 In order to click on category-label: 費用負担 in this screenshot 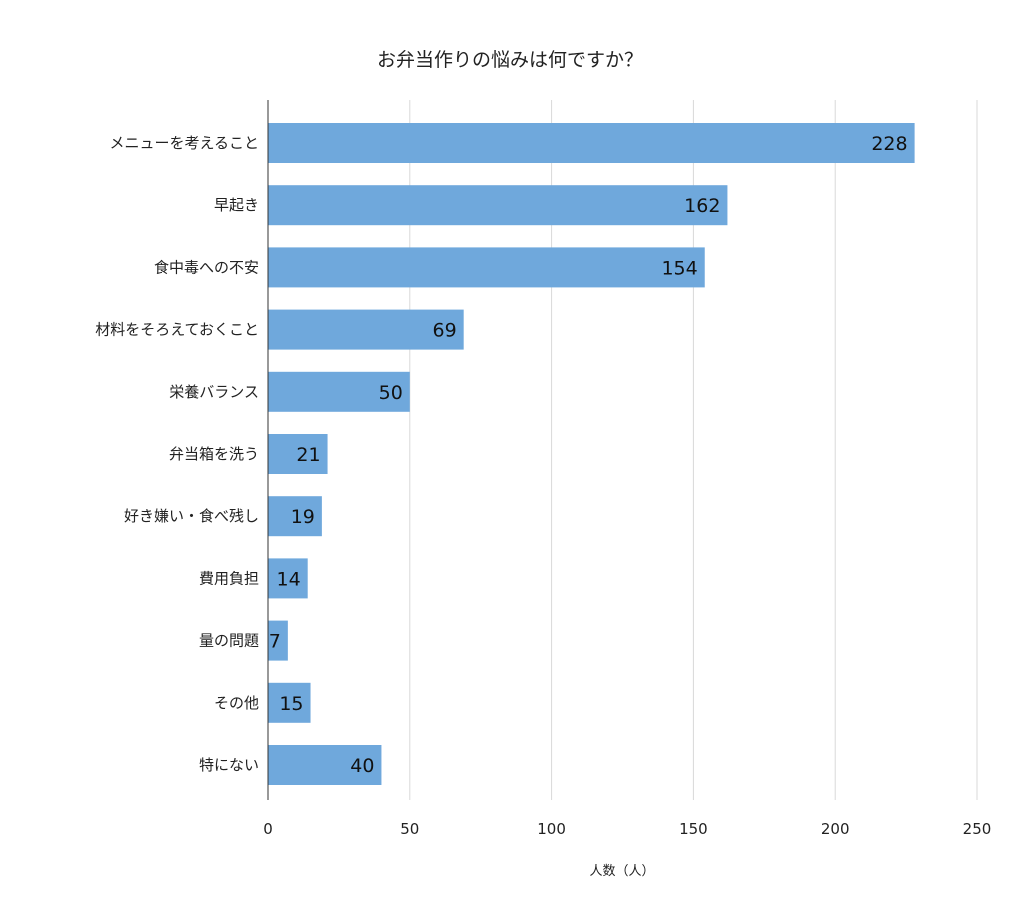, I will do `click(229, 578)`.